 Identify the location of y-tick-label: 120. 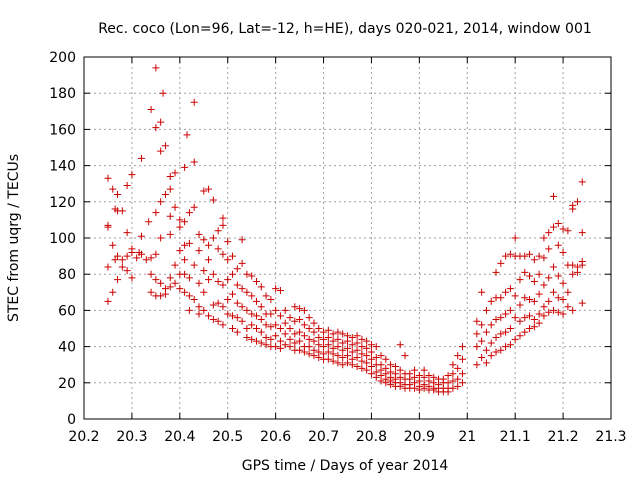
(62, 203).